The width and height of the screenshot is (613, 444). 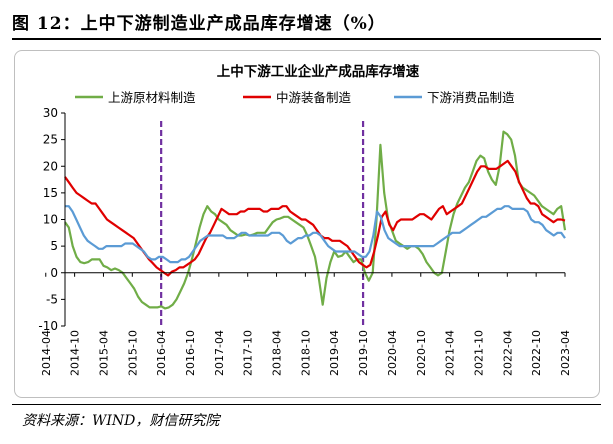 I want to click on x-tick-label: 2023-04, so click(x=565, y=353).